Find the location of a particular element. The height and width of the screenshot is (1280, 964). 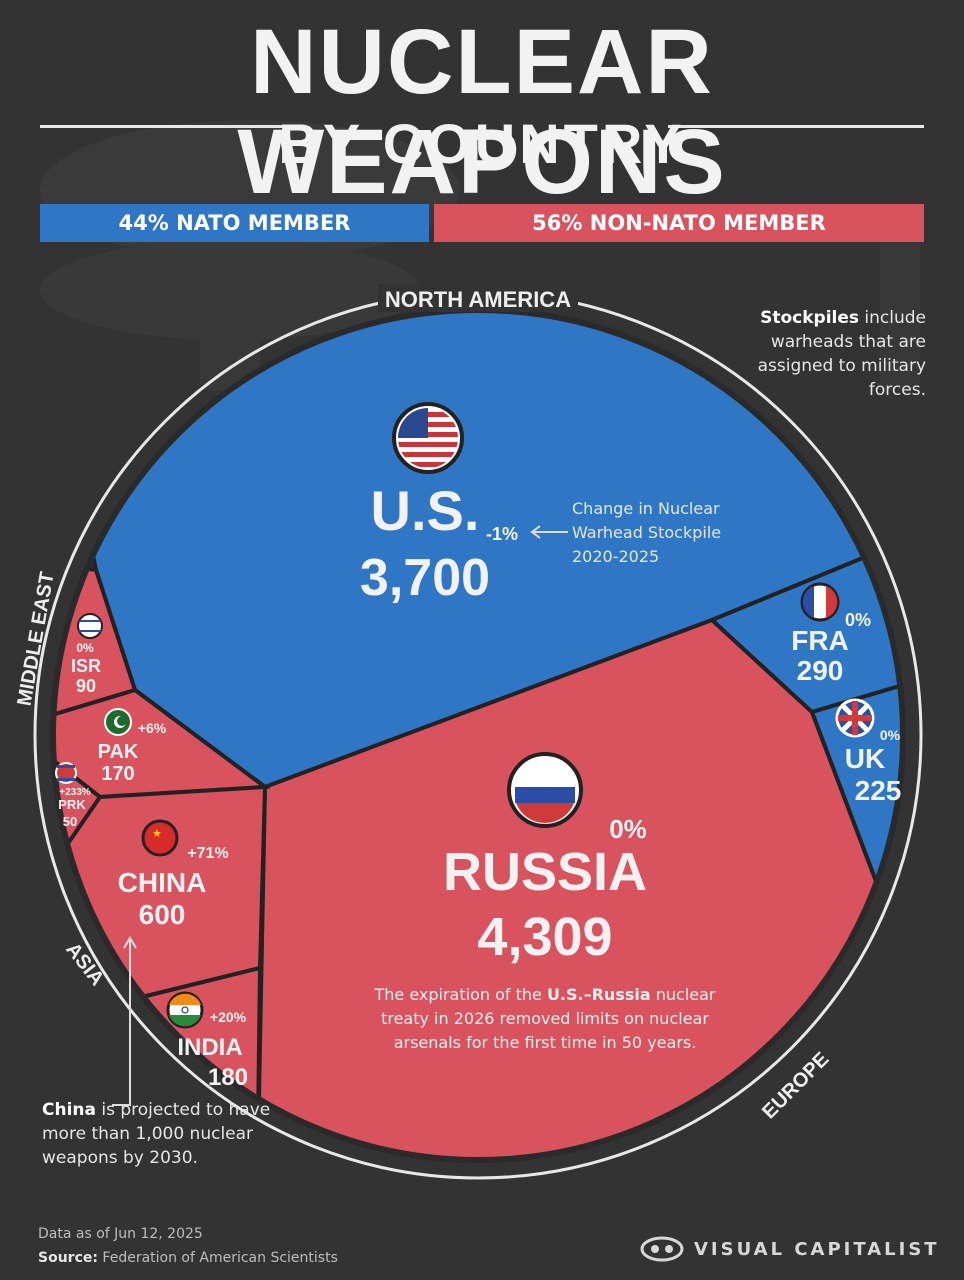

country-change-pak: +6% is located at coordinates (152, 728).